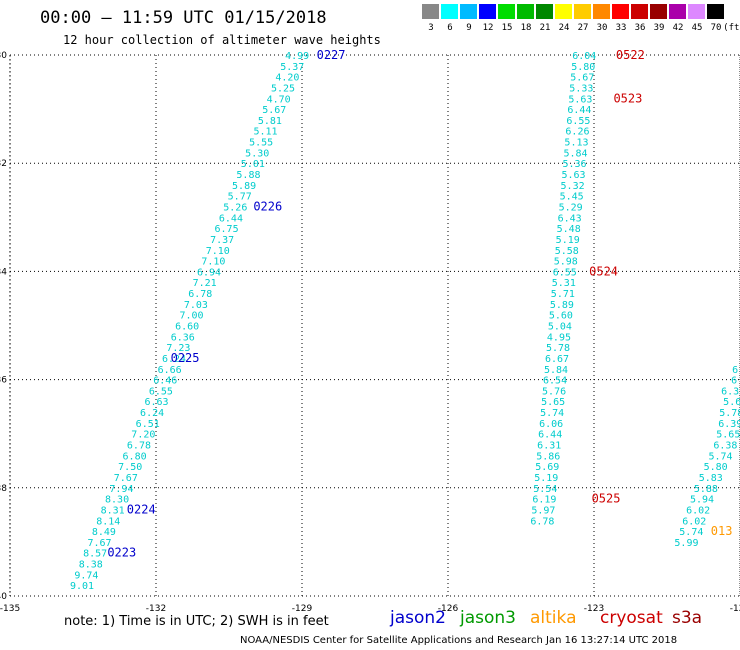 The height and width of the screenshot is (650, 740). Describe the element at coordinates (602, 28) in the screenshot. I see `legend-label: 30` at that location.